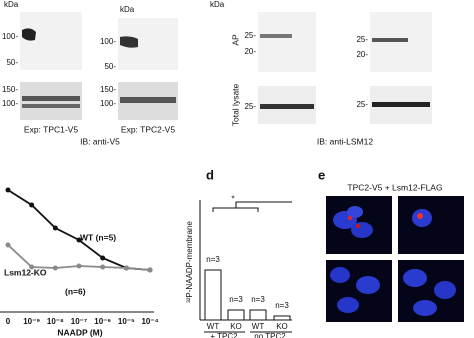 Image resolution: width=474 pixels, height=338 pixels. I want to click on x-tick-label: 10⁻⁴, so click(149, 321).